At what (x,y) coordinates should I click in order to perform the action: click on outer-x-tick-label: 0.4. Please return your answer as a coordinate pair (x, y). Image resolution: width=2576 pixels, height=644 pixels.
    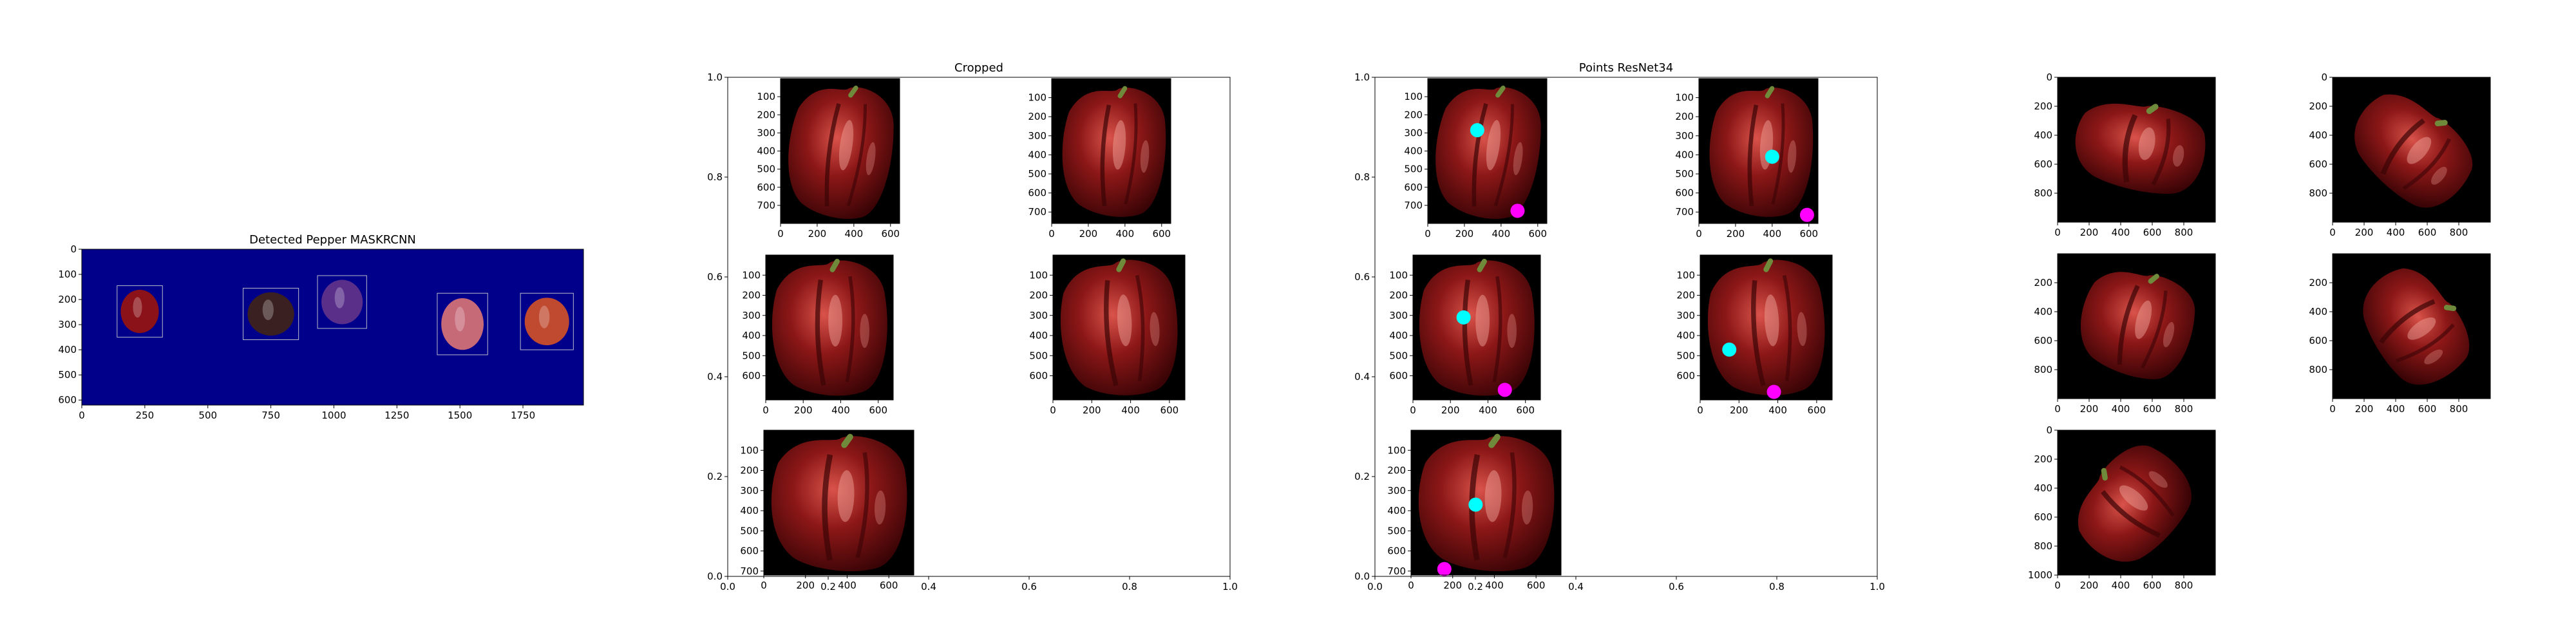
    Looking at the image, I should click on (929, 587).